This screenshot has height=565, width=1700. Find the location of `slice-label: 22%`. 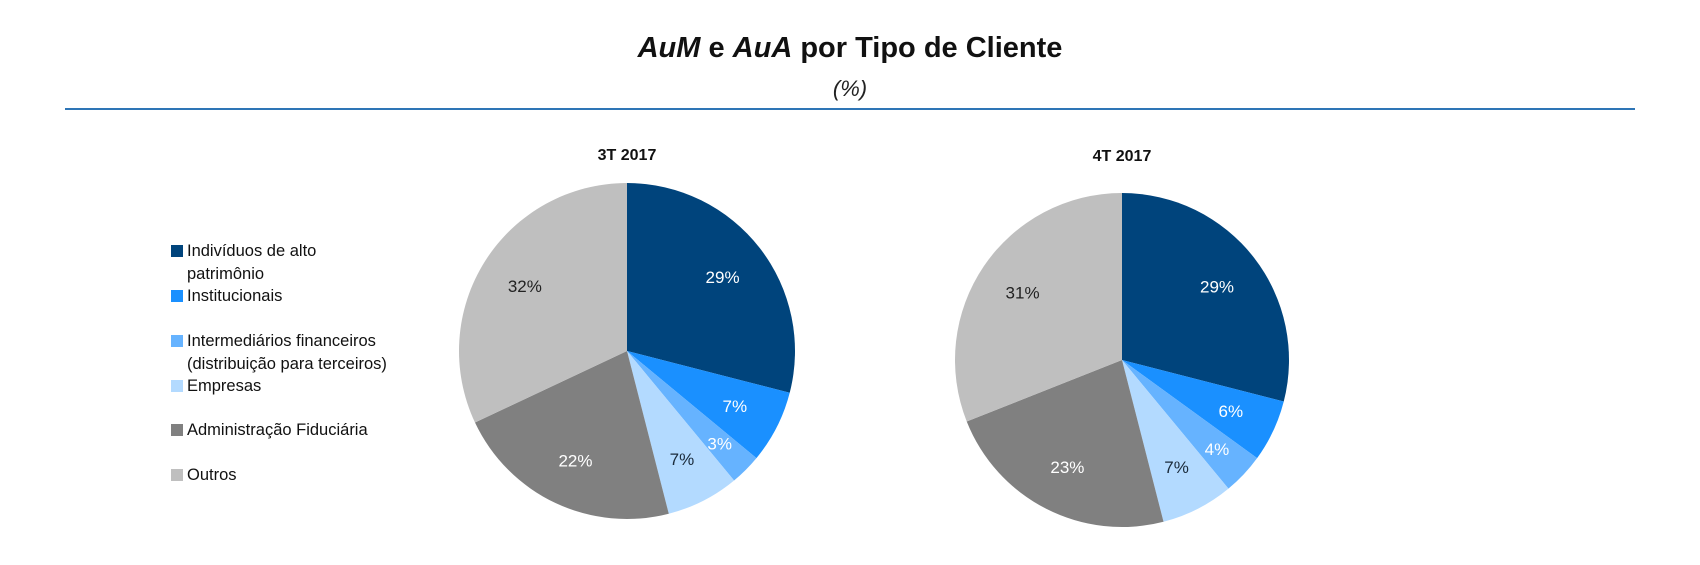

slice-label: 22% is located at coordinates (575, 460).